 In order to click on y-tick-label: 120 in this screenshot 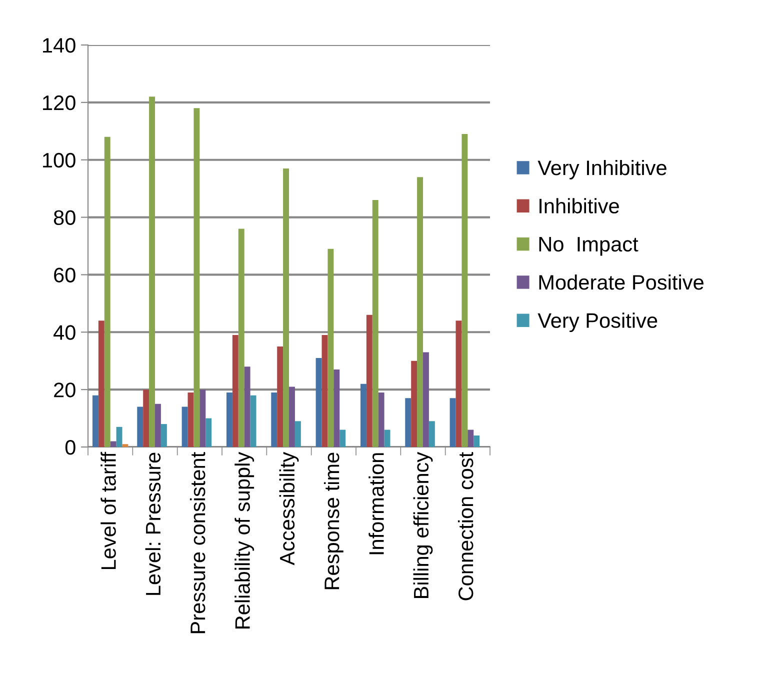, I will do `click(59, 102)`.